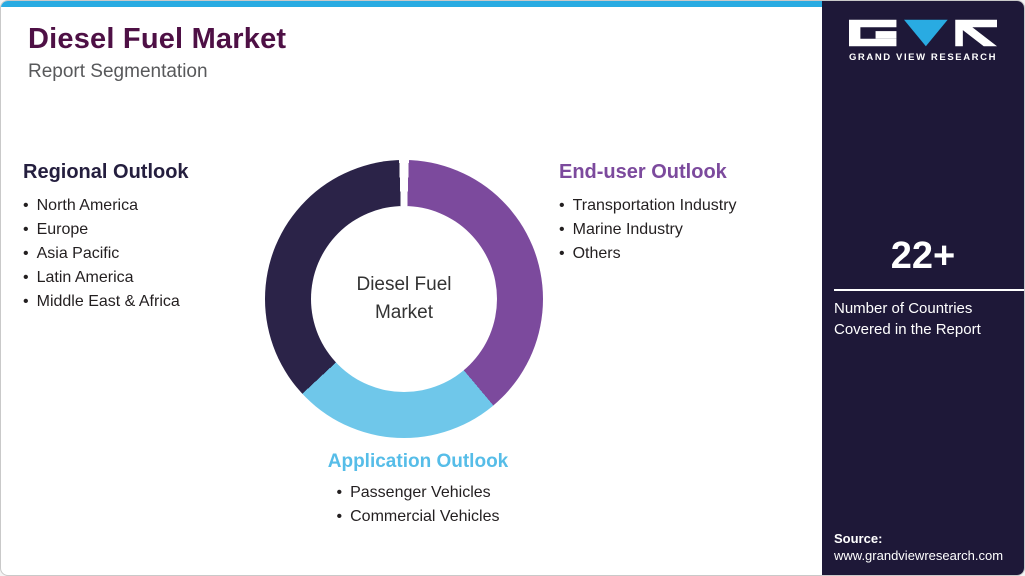 This screenshot has height=576, width=1025. I want to click on list-item: North America, so click(106, 206).